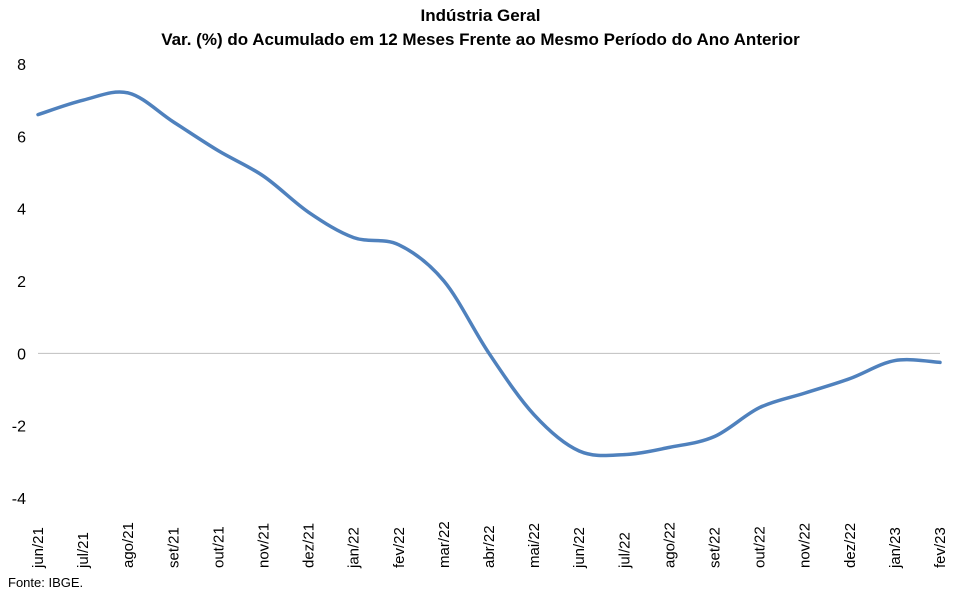 Image resolution: width=961 pixels, height=596 pixels. What do you see at coordinates (19, 427) in the screenshot?
I see `y-tick-label: -2` at bounding box center [19, 427].